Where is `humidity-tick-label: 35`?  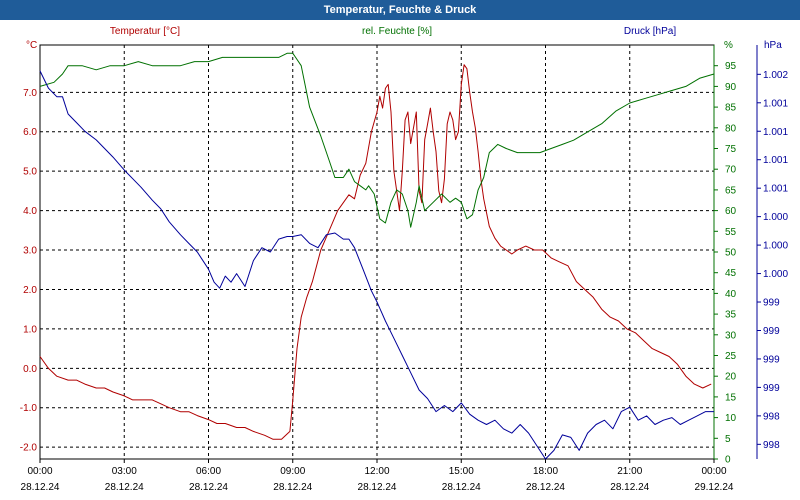
humidity-tick-label: 35 is located at coordinates (731, 315).